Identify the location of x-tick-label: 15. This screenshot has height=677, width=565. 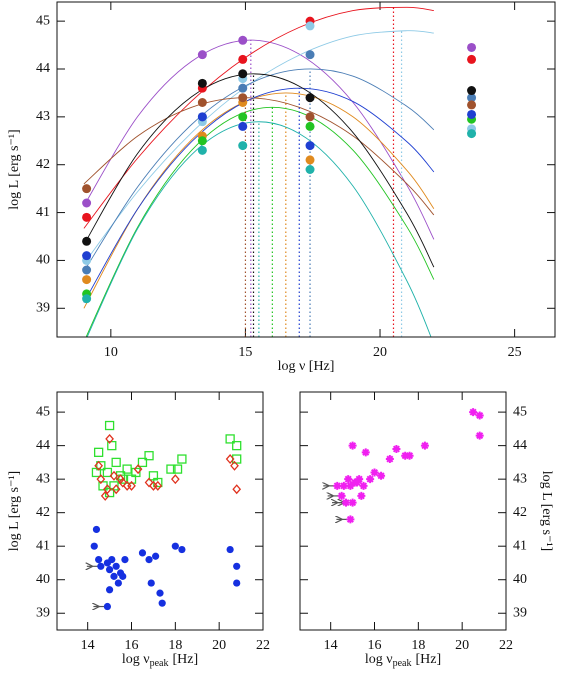
(245, 352).